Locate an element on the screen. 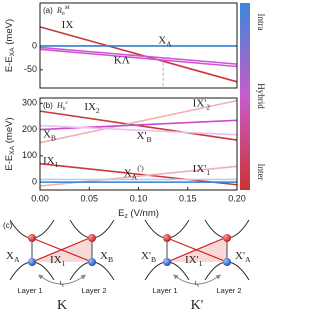  layer-label: Layer 2 is located at coordinates (93, 290).